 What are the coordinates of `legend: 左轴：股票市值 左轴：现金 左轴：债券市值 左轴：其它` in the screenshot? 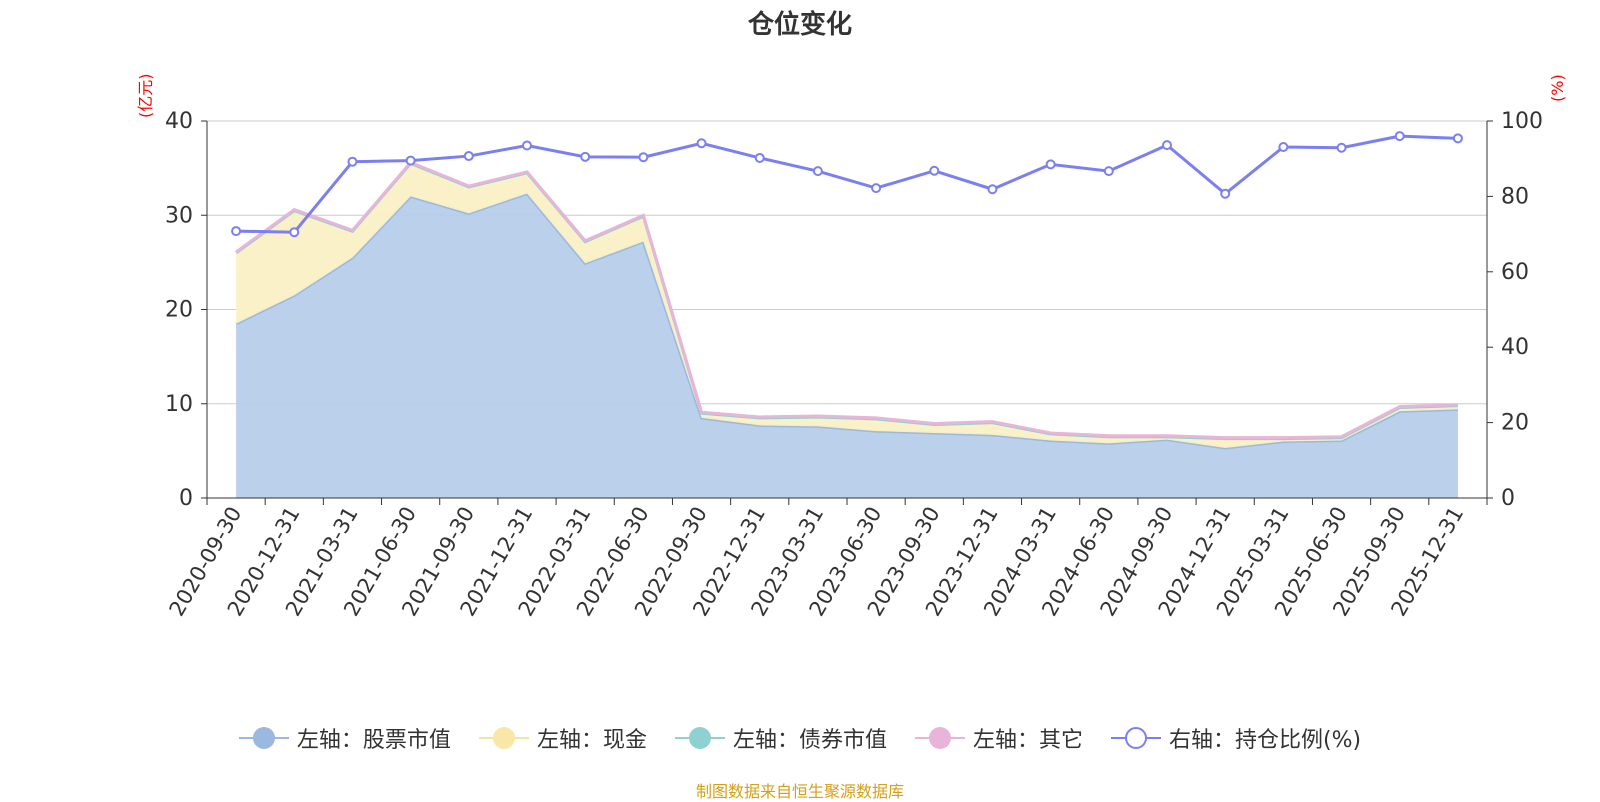 It's located at (800, 738).